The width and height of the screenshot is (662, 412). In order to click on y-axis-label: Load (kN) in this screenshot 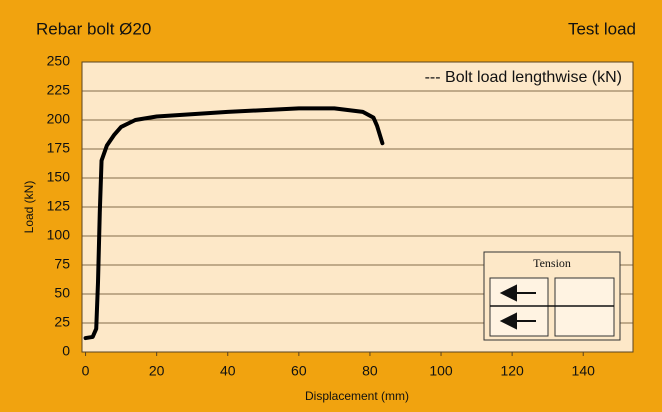, I will do `click(29, 207)`.